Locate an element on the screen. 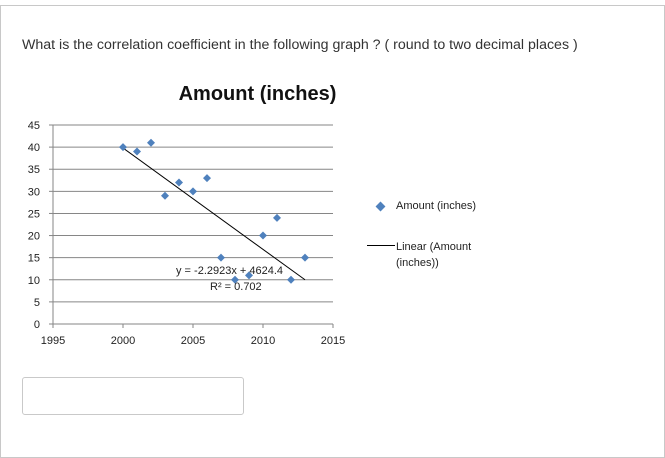  y-tick-label: 5 is located at coordinates (37, 303).